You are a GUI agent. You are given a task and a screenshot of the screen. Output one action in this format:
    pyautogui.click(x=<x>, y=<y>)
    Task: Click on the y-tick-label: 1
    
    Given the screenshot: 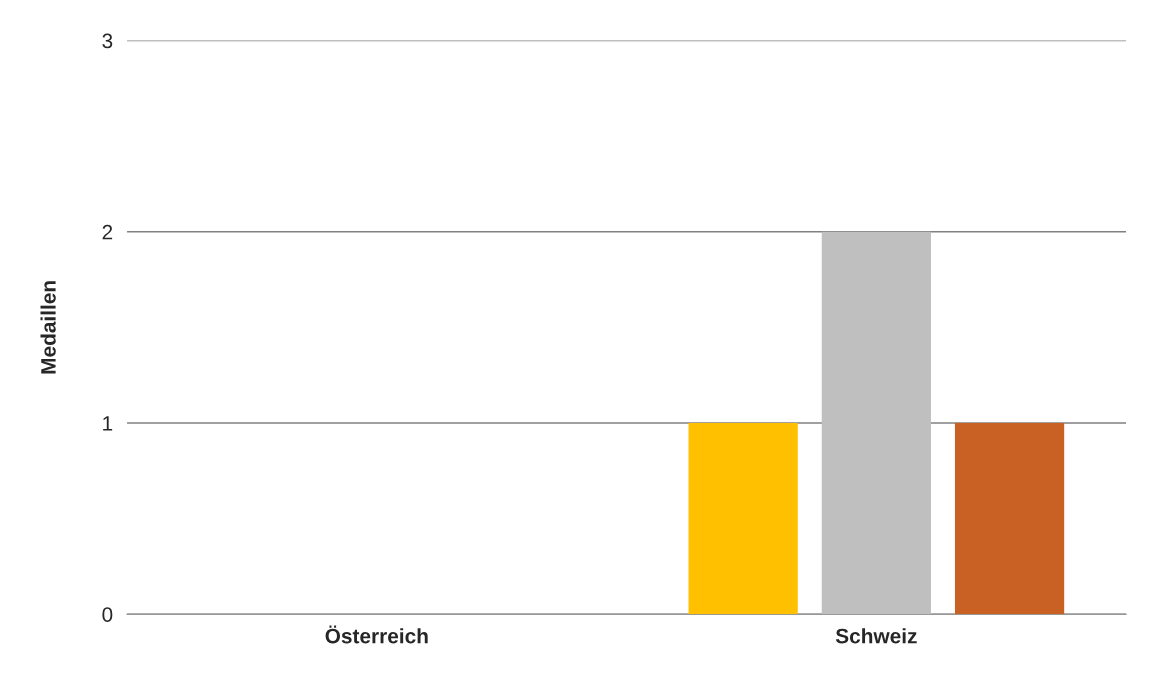 What is the action you would take?
    pyautogui.click(x=108, y=423)
    